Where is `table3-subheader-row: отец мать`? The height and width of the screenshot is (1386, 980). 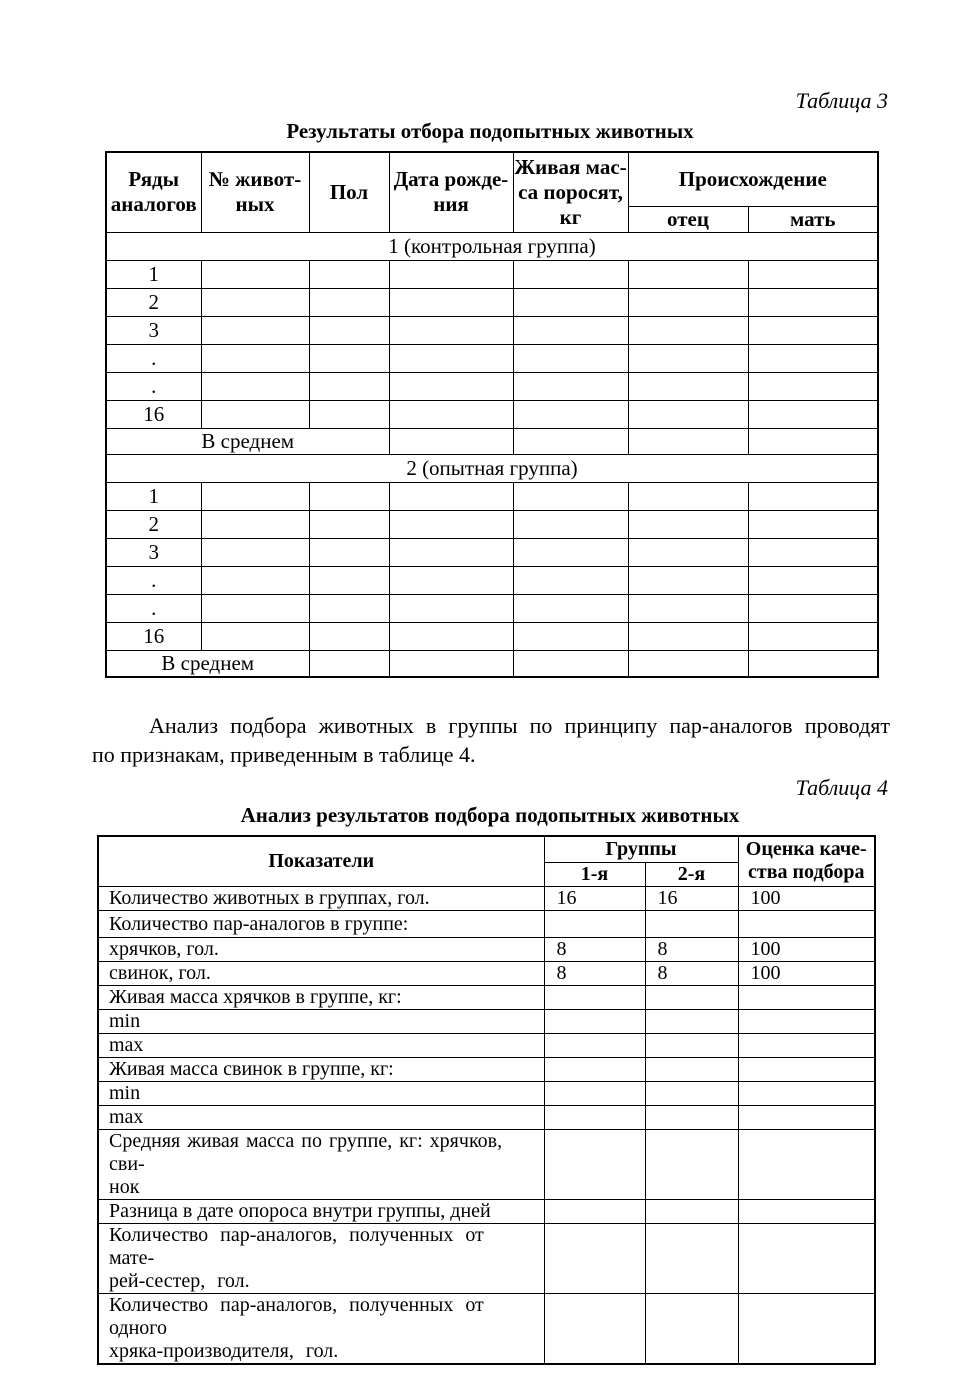
table3-subheader-row: отец мать is located at coordinates (492, 219).